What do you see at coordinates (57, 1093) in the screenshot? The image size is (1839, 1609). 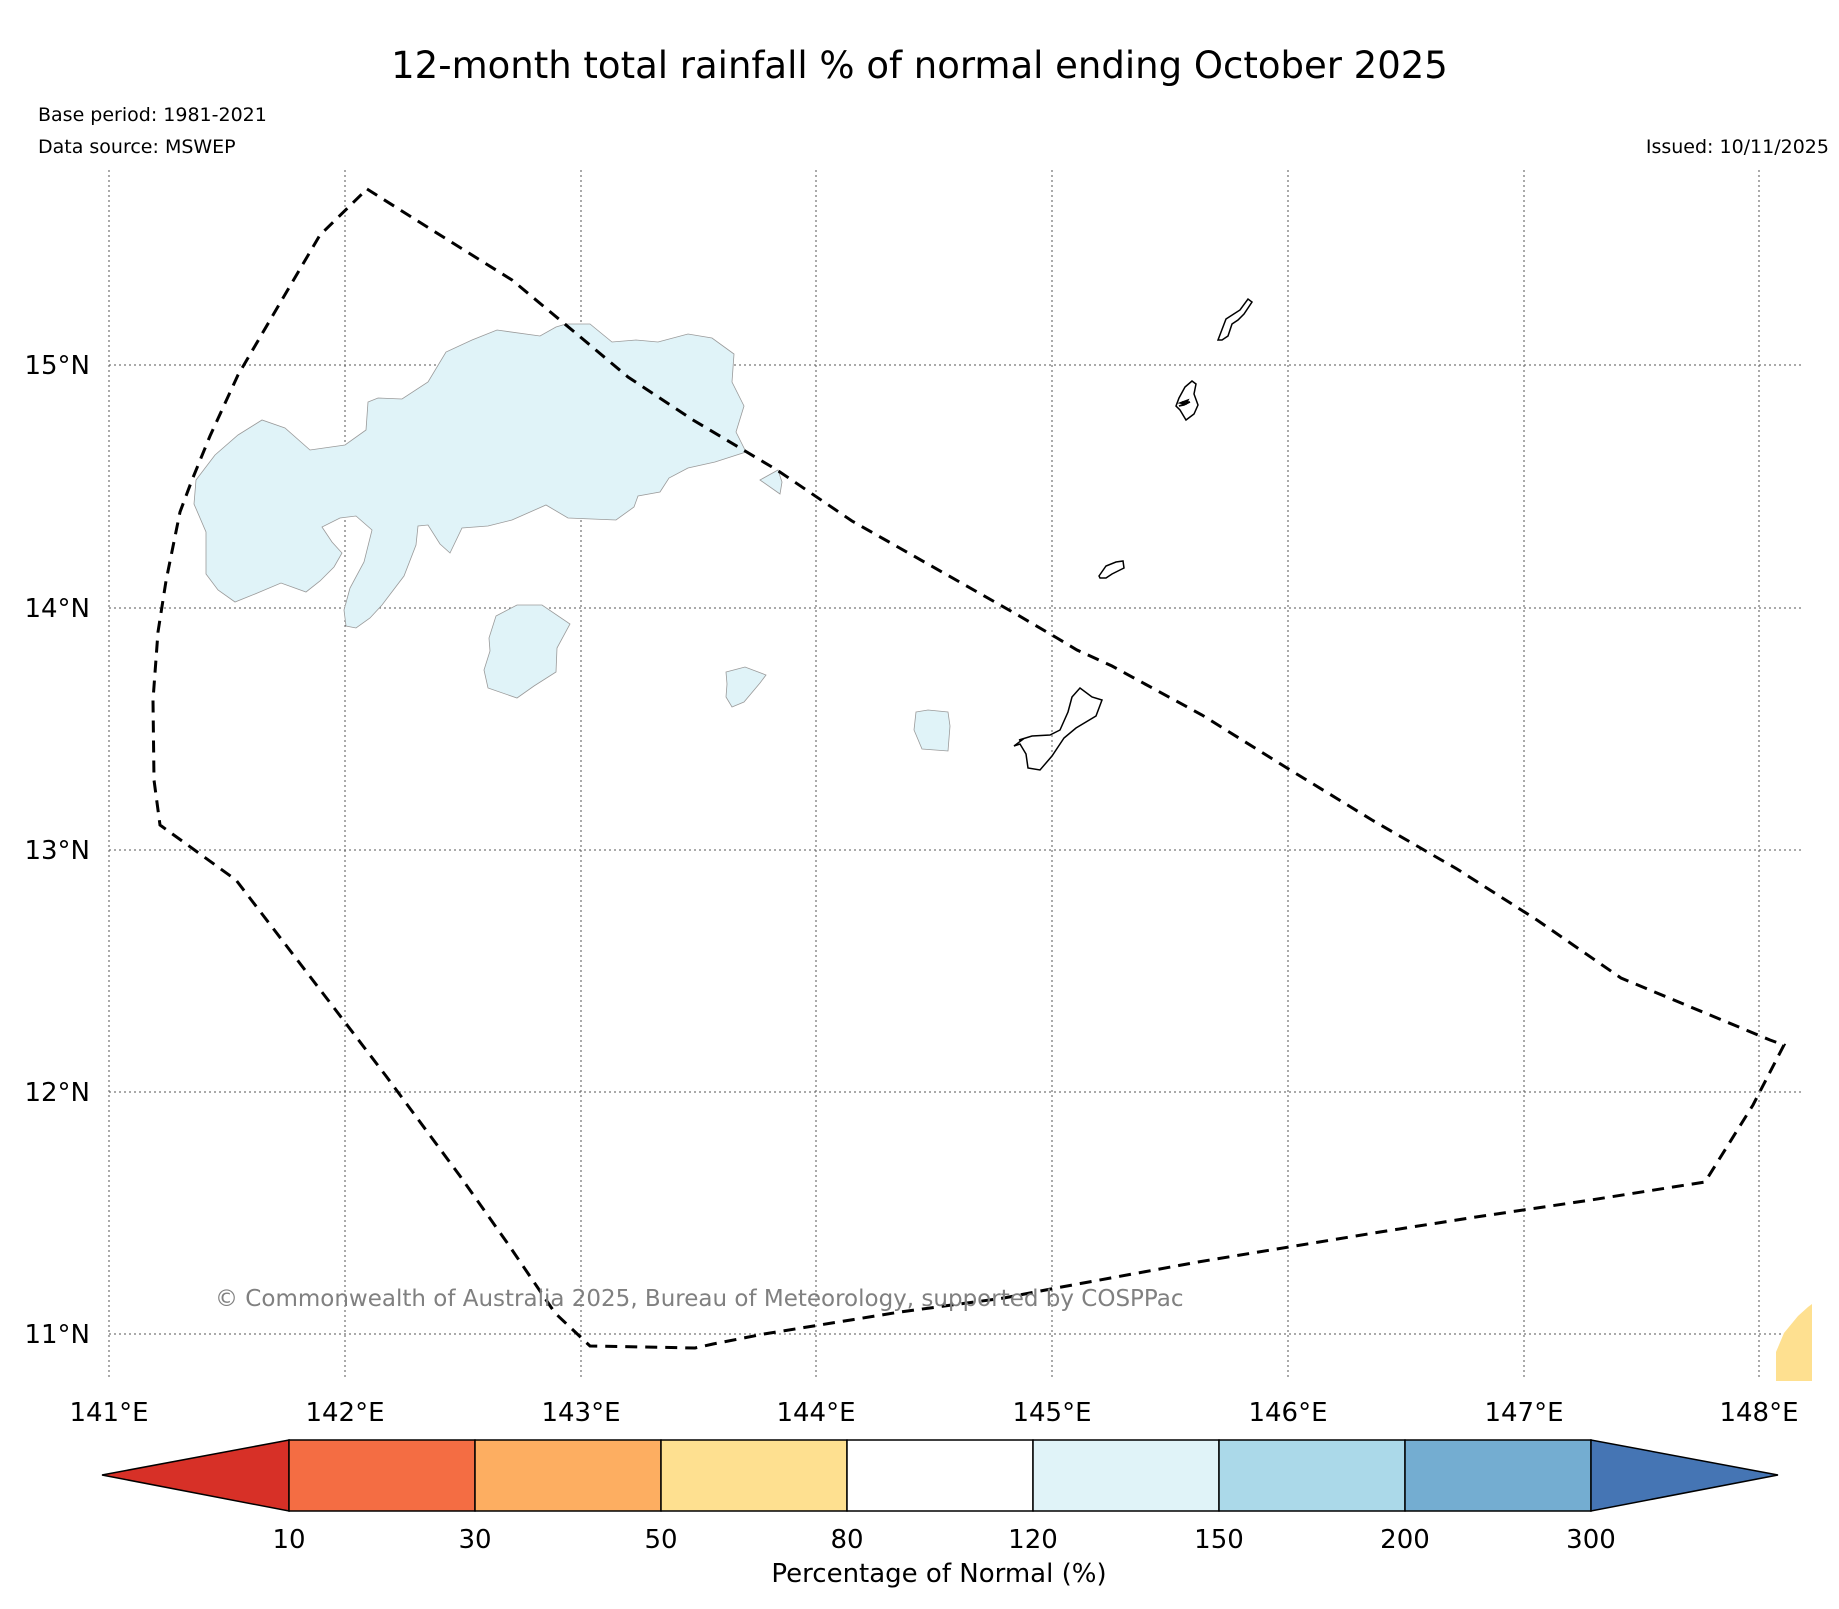 I see `lat-label: 12°N` at bounding box center [57, 1093].